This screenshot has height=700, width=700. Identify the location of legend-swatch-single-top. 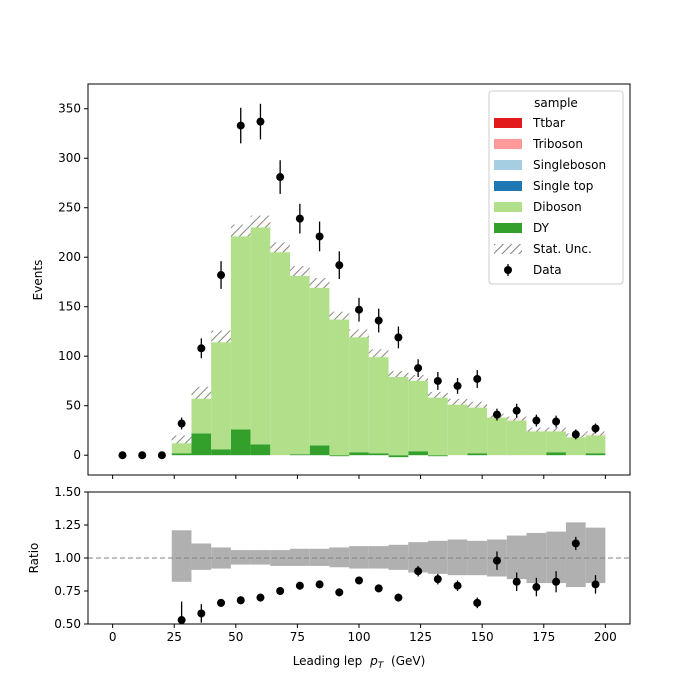
(508, 186).